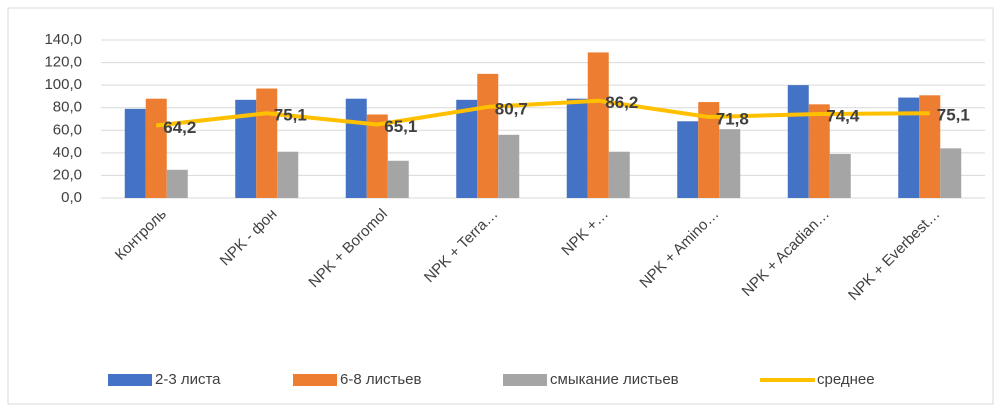 This screenshot has width=1001, height=410. I want to click on data-label: 64,2, so click(179, 127).